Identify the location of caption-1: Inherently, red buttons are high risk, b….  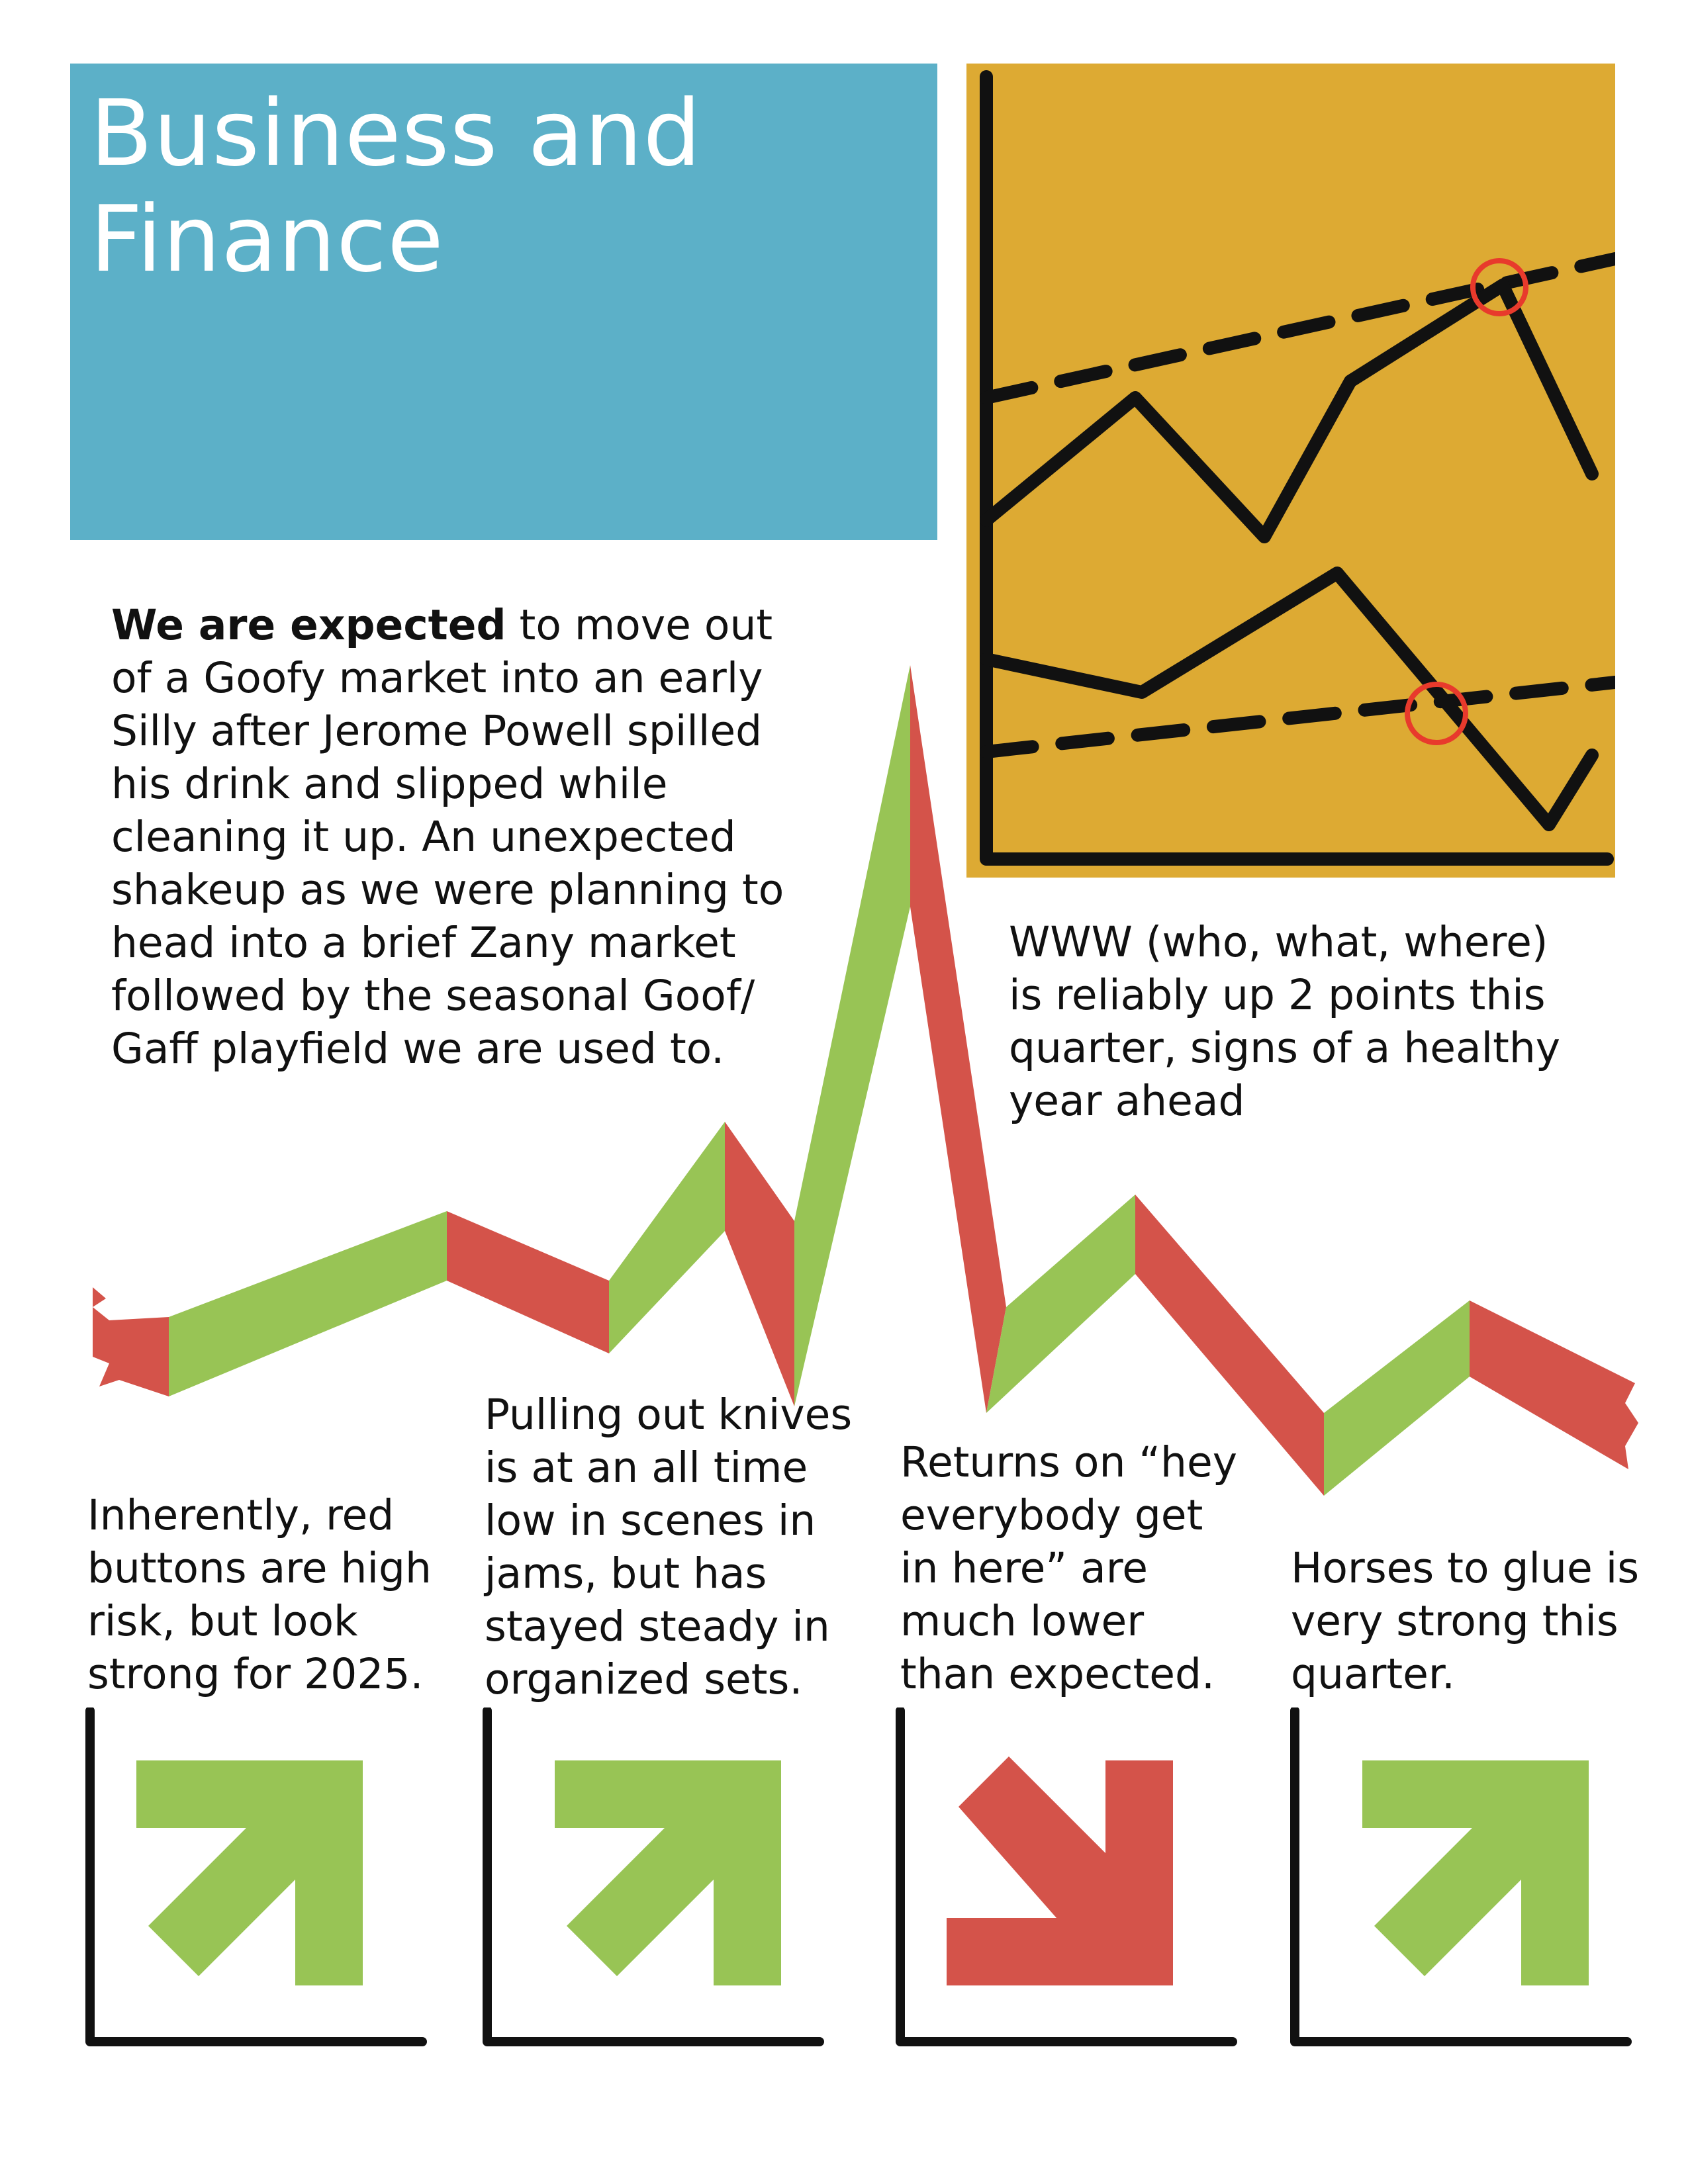
(259, 1595).